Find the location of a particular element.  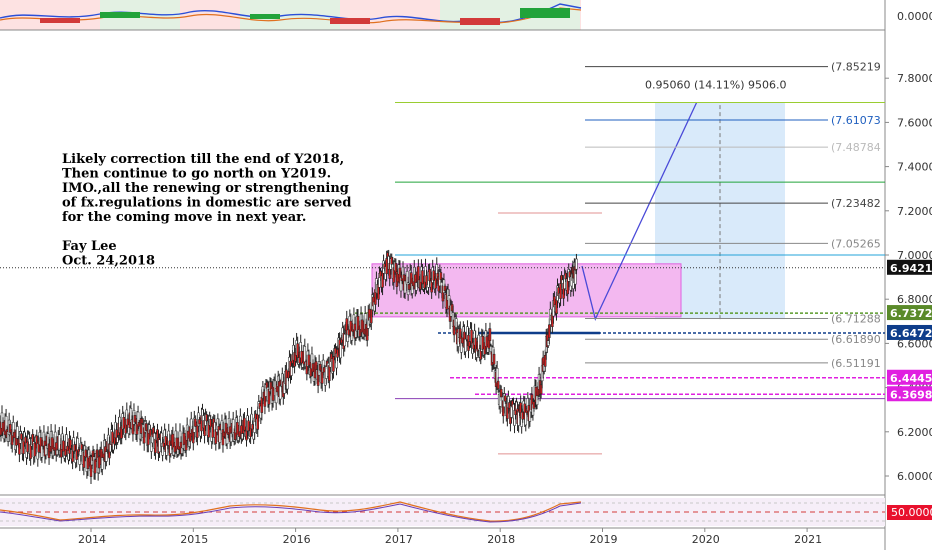

annotation-line: for the coming move in next year. is located at coordinates (184, 217).